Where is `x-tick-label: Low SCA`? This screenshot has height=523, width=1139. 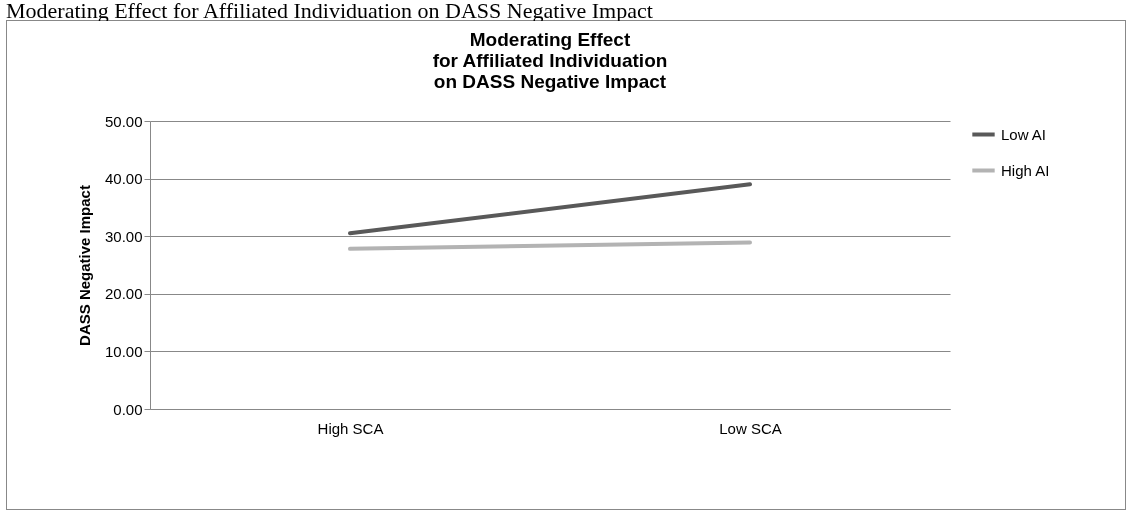
x-tick-label: Low SCA is located at coordinates (750, 428).